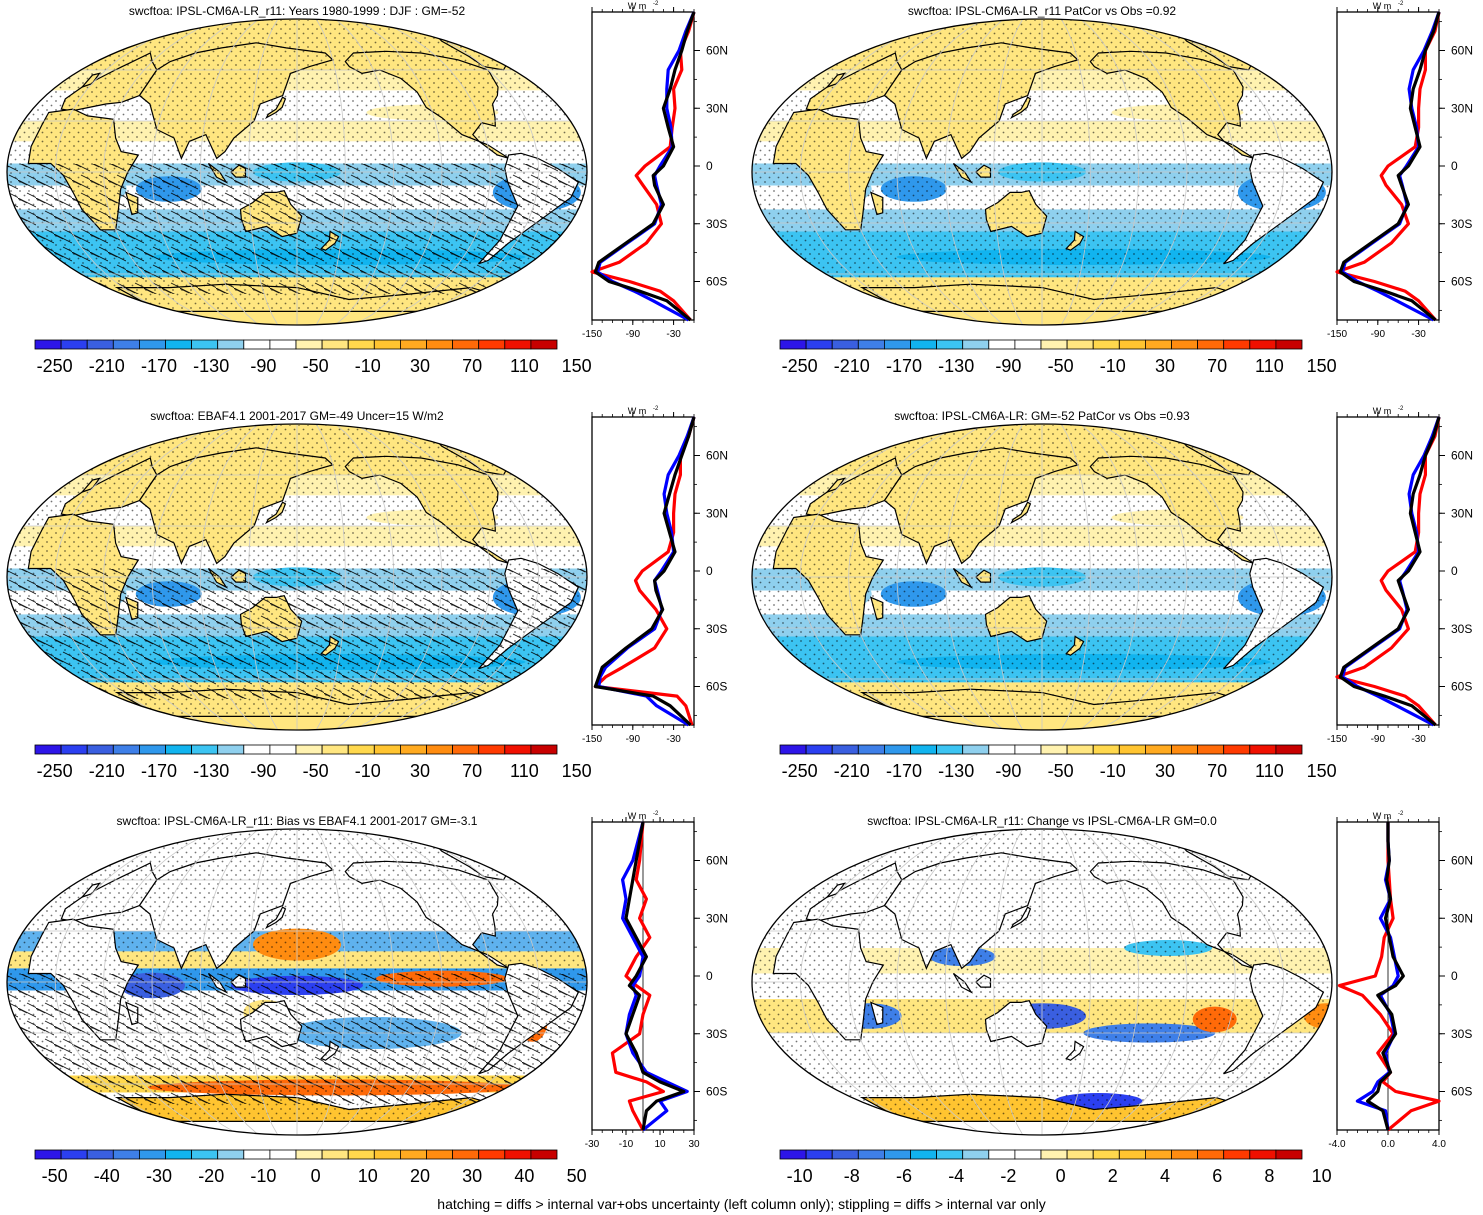  What do you see at coordinates (55, 1176) in the screenshot?
I see `colorbar-tick-label: -50` at bounding box center [55, 1176].